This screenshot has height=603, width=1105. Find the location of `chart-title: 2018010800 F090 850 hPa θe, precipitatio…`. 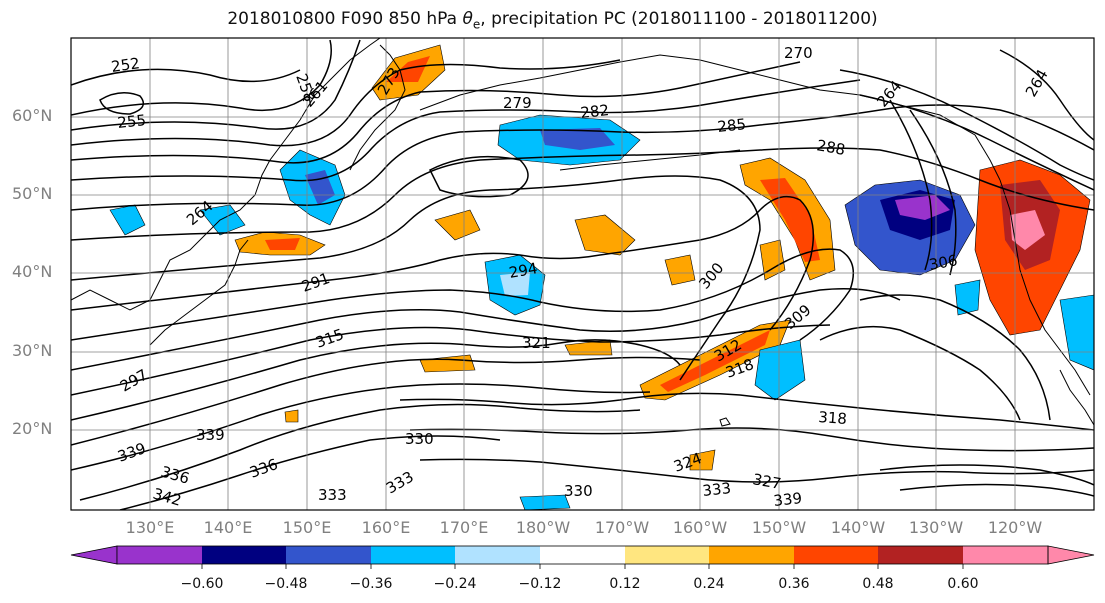

chart-title: 2018010800 F090 850 hPa θe, precipitatio… is located at coordinates (552, 20).